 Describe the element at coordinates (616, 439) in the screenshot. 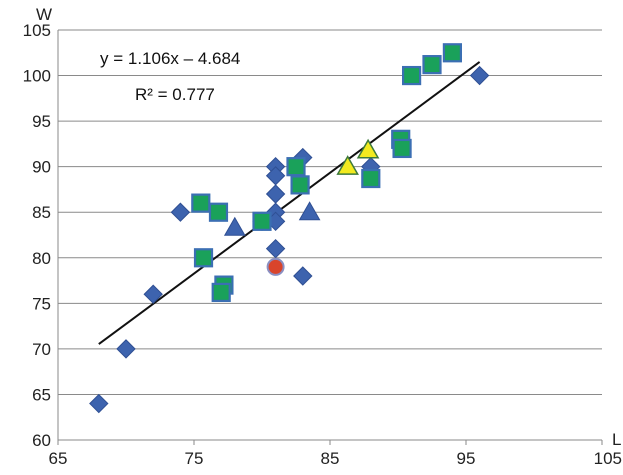

I see `x-axis-title: L` at that location.